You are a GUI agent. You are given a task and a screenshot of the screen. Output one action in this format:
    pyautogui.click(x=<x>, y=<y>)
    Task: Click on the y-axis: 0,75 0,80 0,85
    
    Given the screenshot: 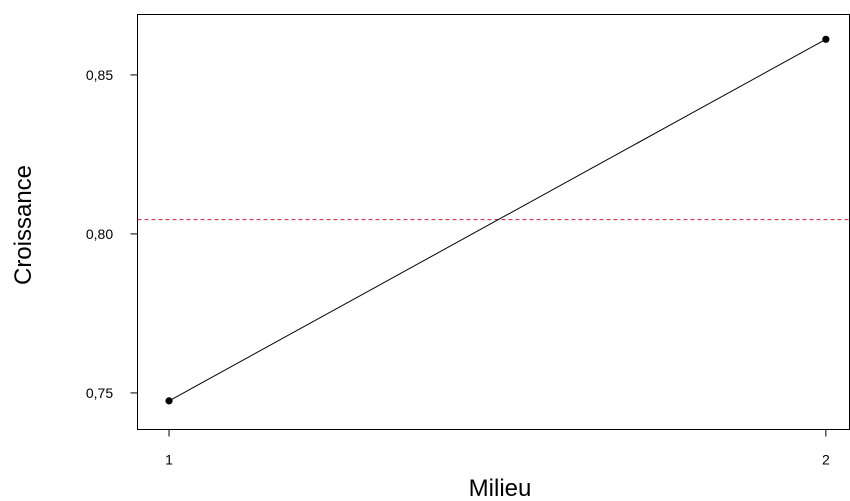 What is the action you would take?
    pyautogui.click(x=112, y=234)
    